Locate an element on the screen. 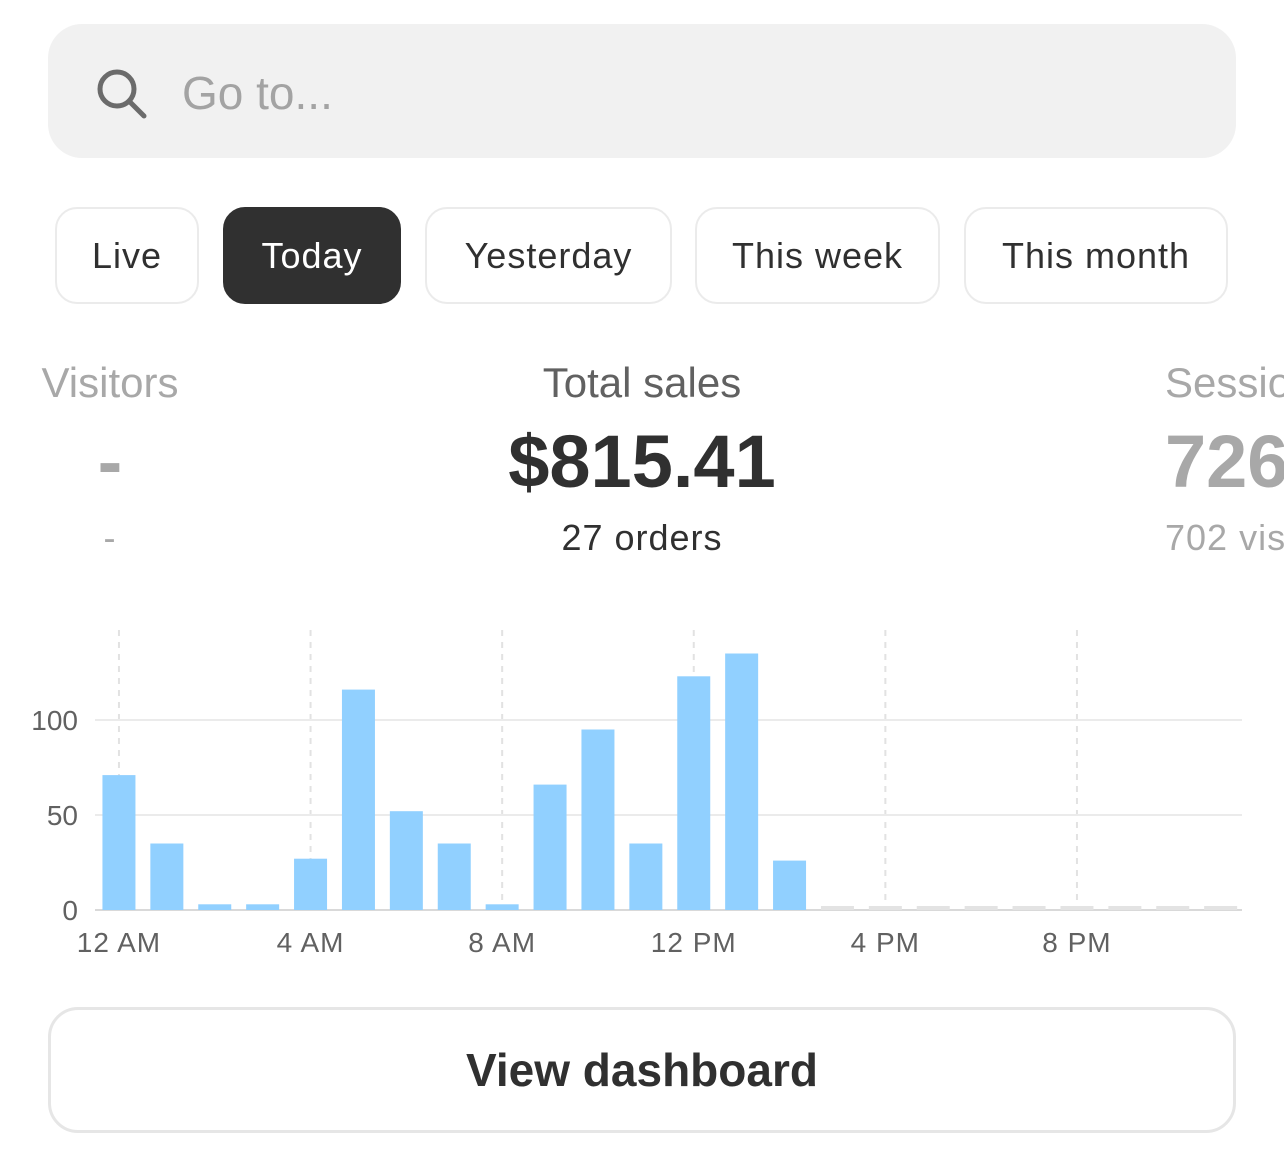 This screenshot has height=1174, width=1284. search-icon is located at coordinates (122, 94).